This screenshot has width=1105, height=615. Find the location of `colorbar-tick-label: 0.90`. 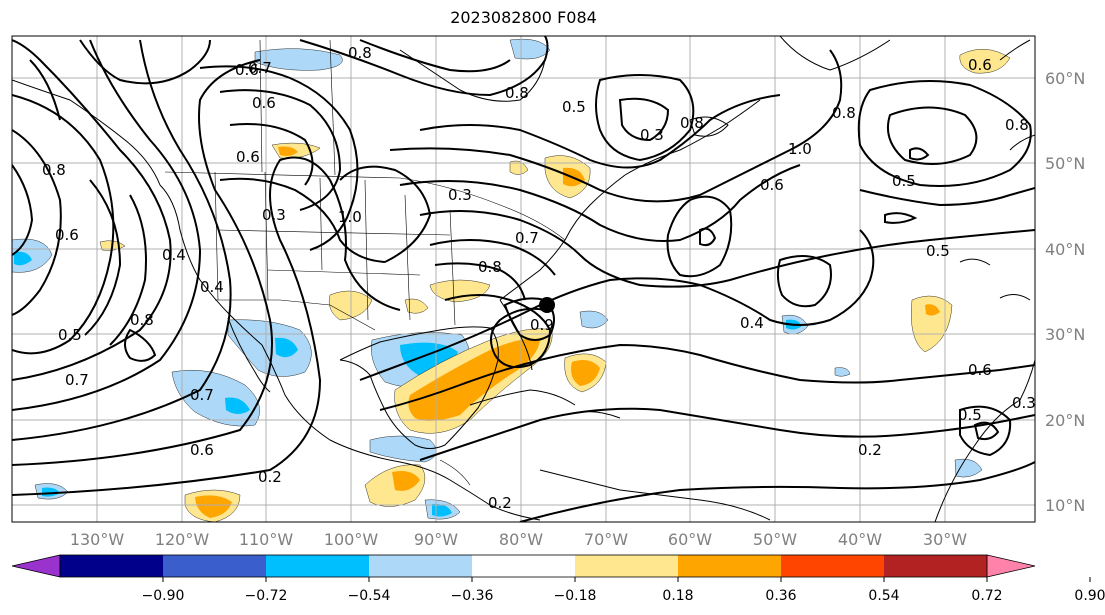

colorbar-tick-label: 0.90 is located at coordinates (1089, 596).